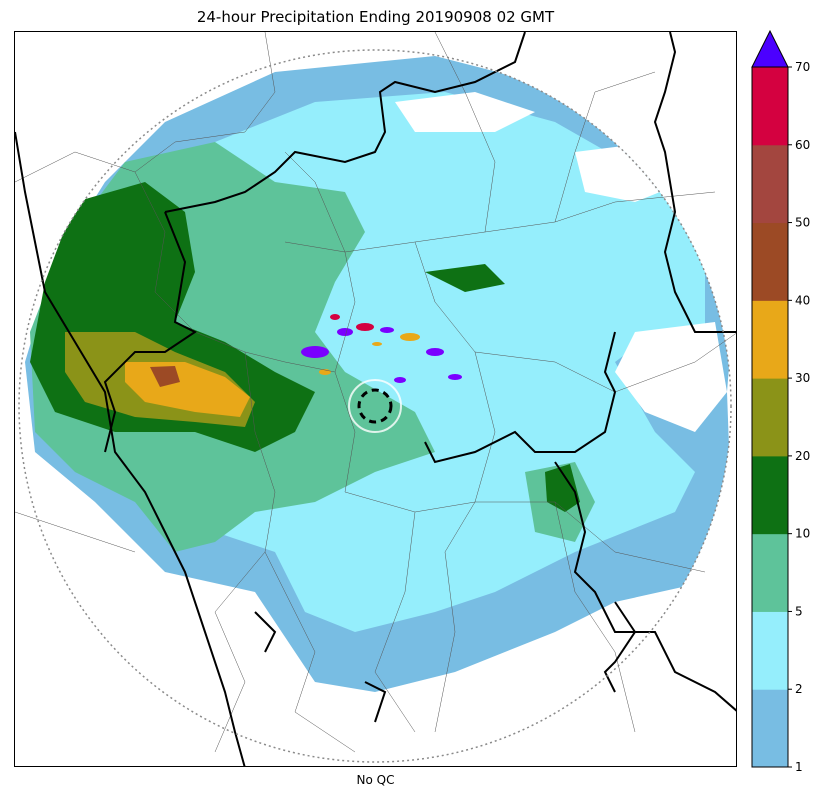 The height and width of the screenshot is (797, 825). I want to click on colorbar-tick-label: 5, so click(799, 611).